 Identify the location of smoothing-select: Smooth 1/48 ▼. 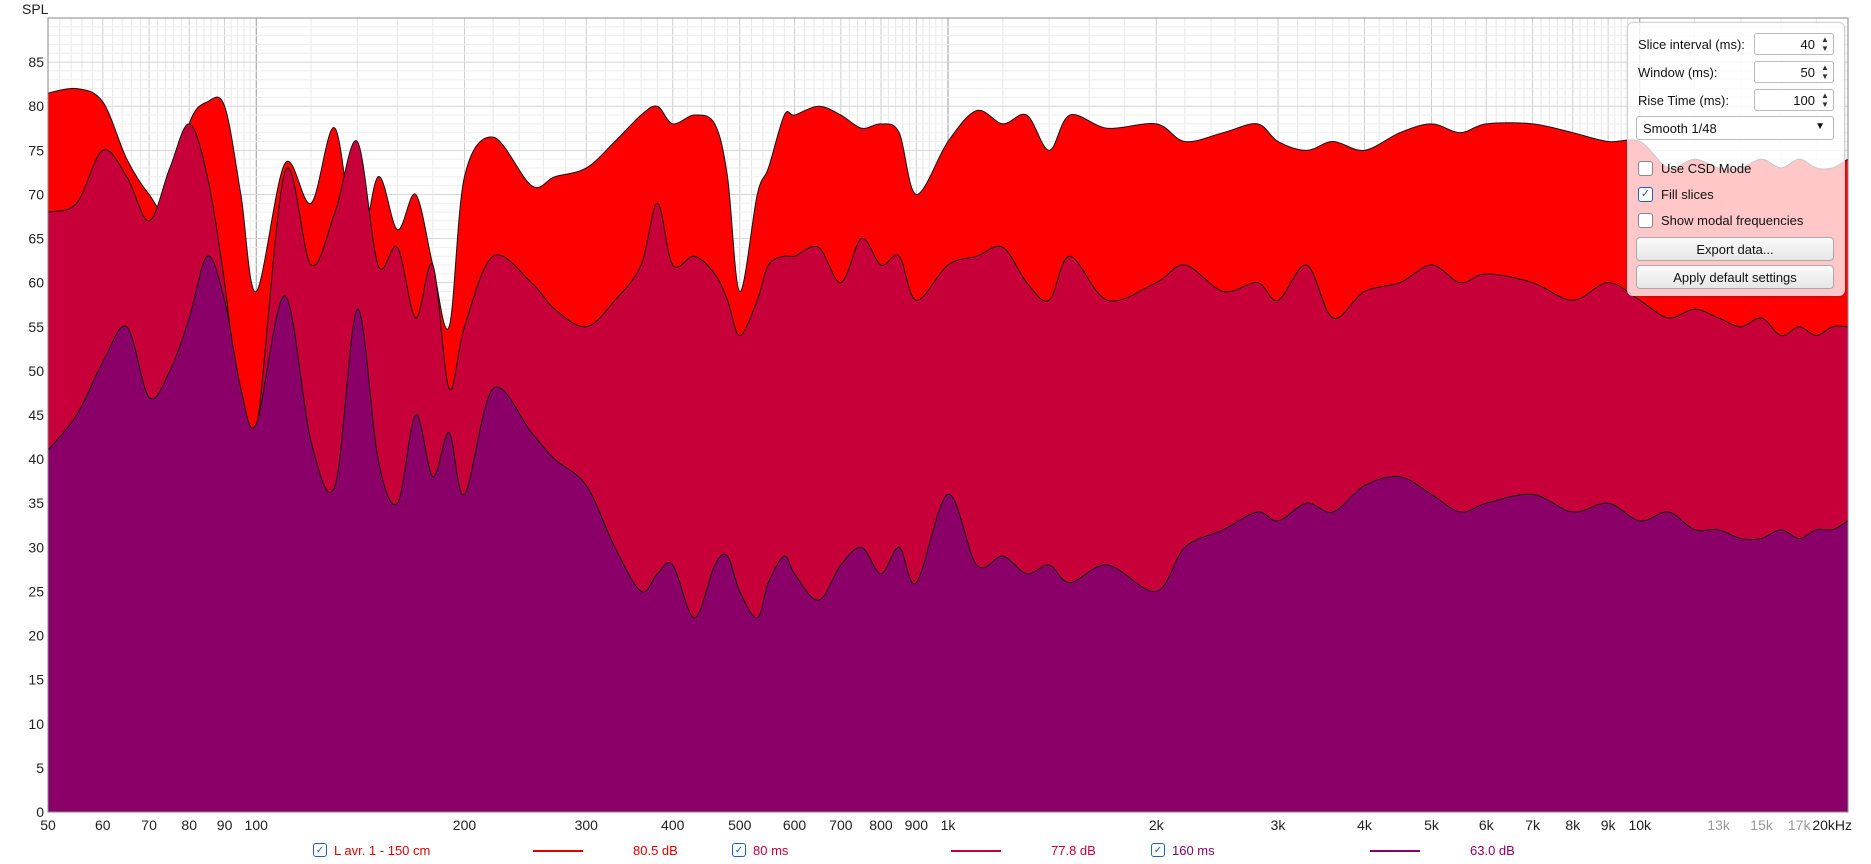
(1735, 128).